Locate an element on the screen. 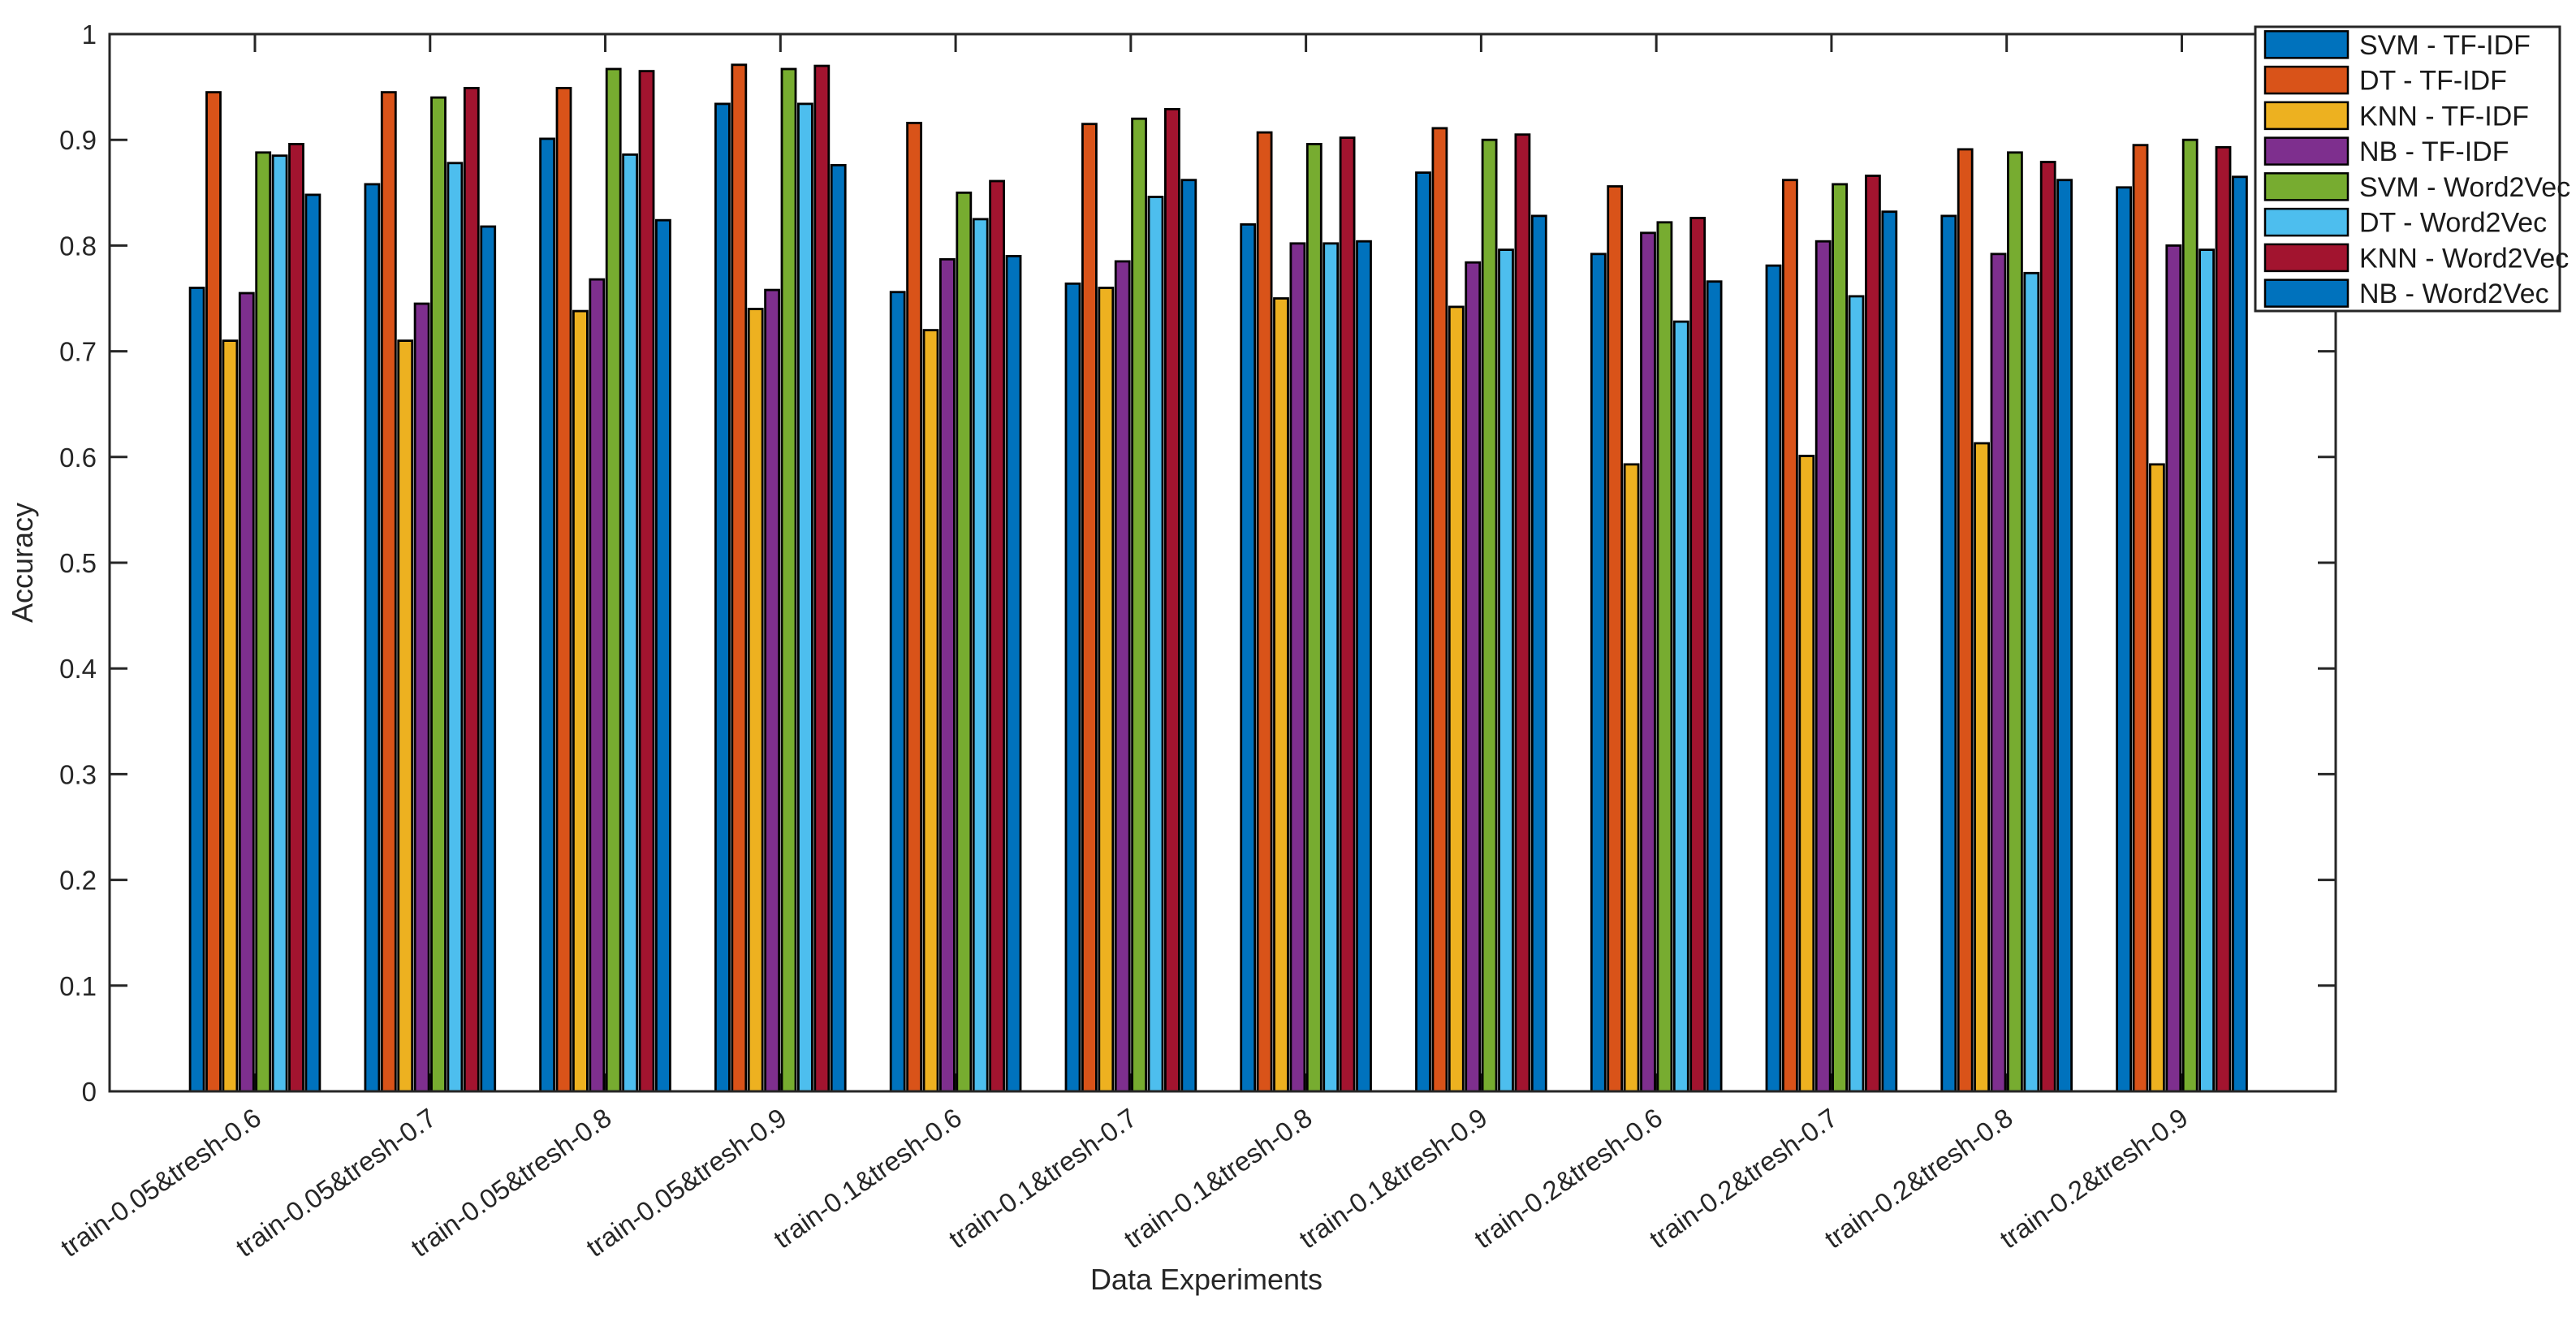  x-tick-label: train-0.1&tresh-0.8 is located at coordinates (1218, 1178).